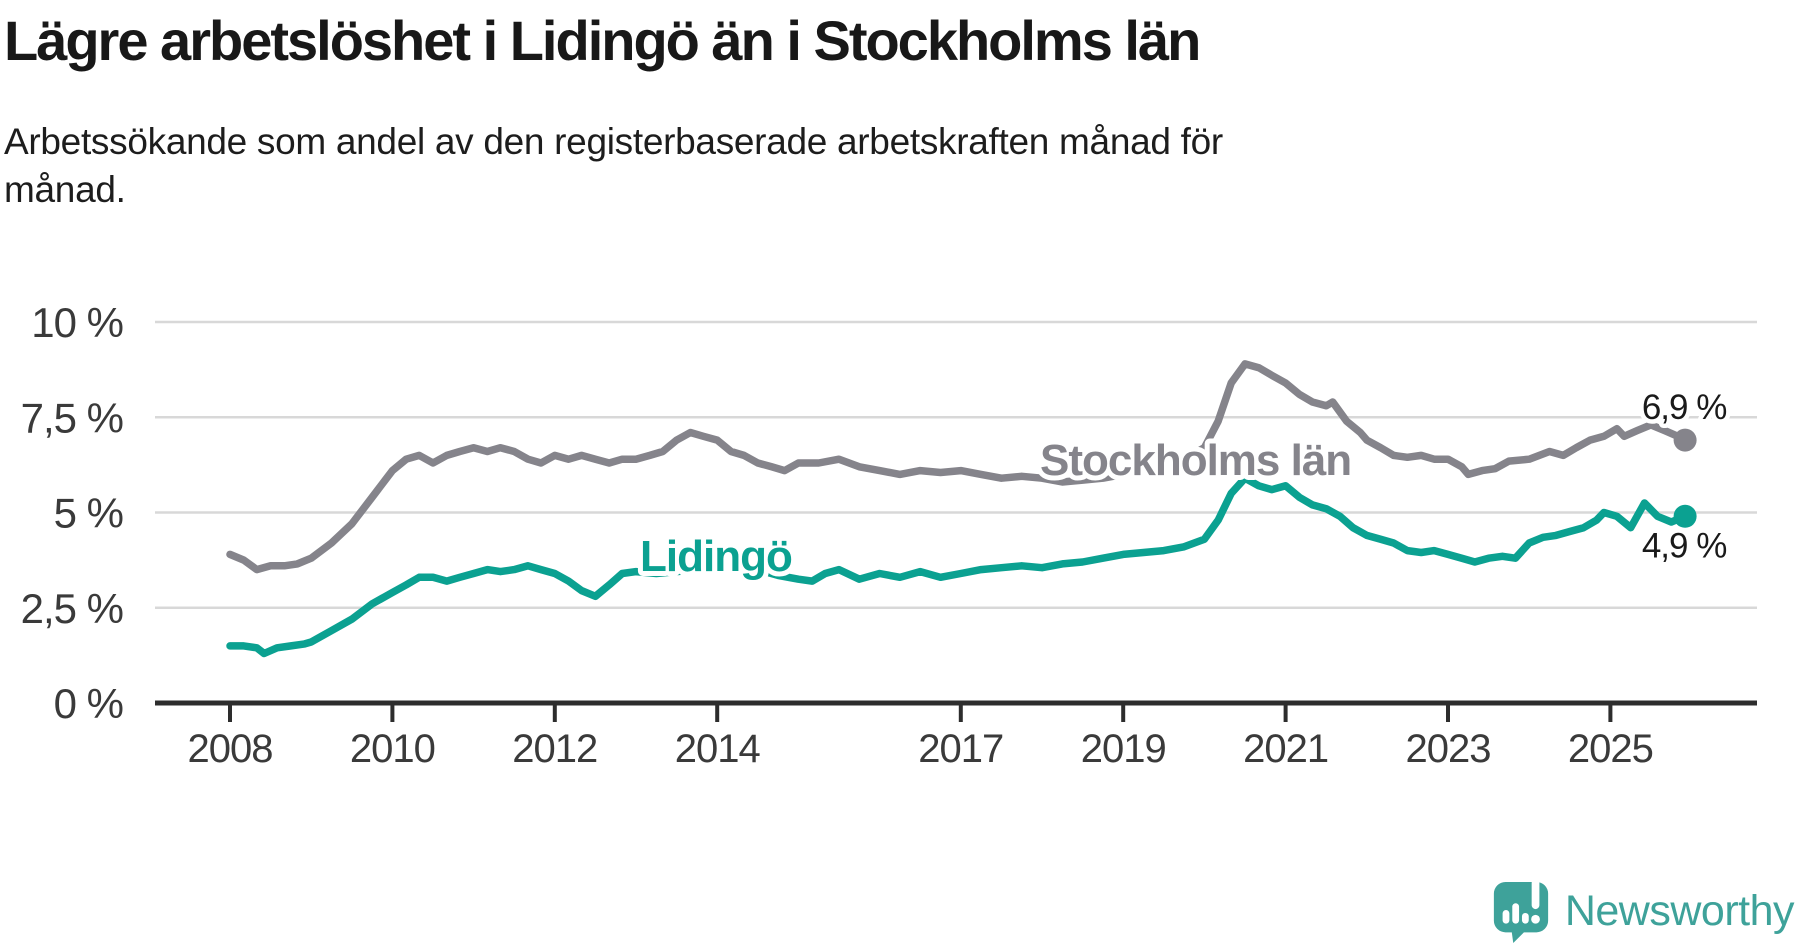 Image resolution: width=1800 pixels, height=948 pixels. I want to click on newsworthy-logo: Newsworthy, so click(1642, 911).